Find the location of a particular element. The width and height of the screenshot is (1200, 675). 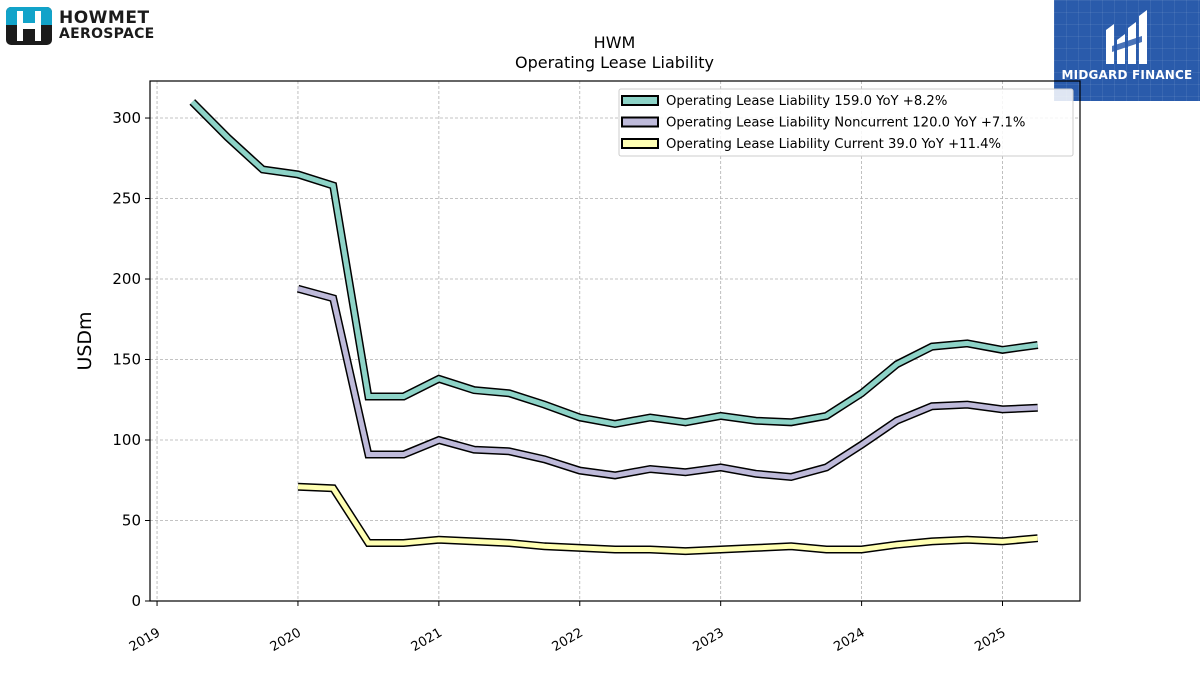

y-tick-label: 200 is located at coordinates (126, 279).